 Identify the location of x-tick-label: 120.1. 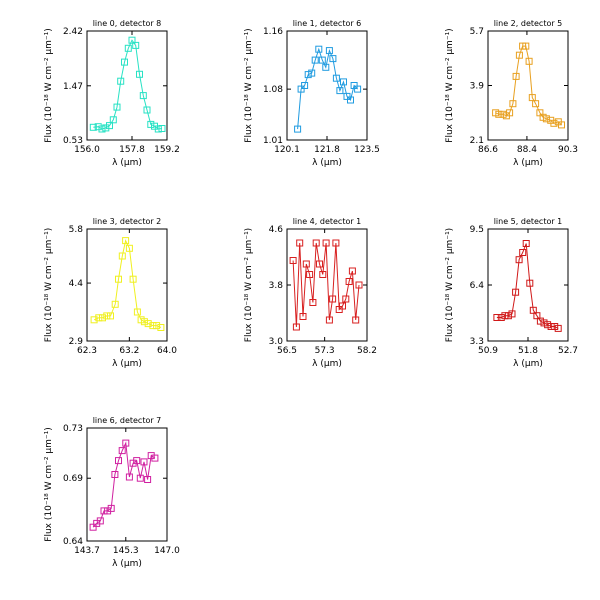
(287, 150).